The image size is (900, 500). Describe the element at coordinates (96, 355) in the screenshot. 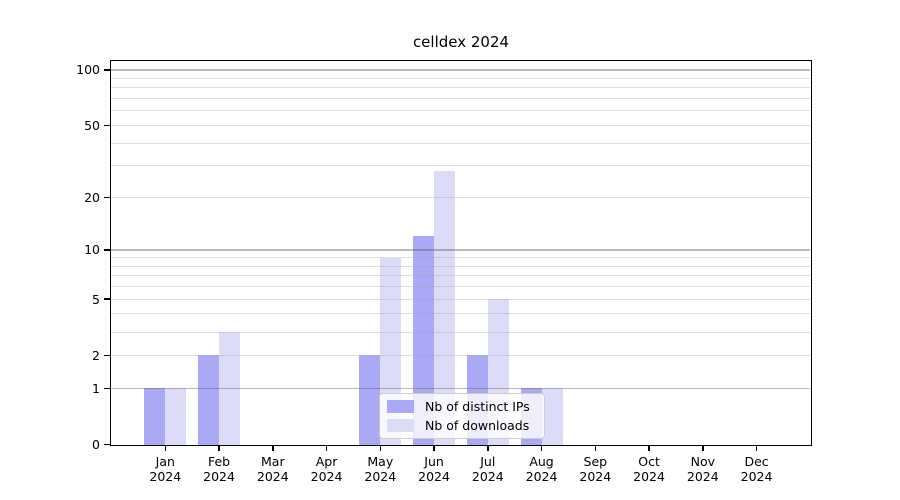

I see `y-tick-label: 2` at that location.